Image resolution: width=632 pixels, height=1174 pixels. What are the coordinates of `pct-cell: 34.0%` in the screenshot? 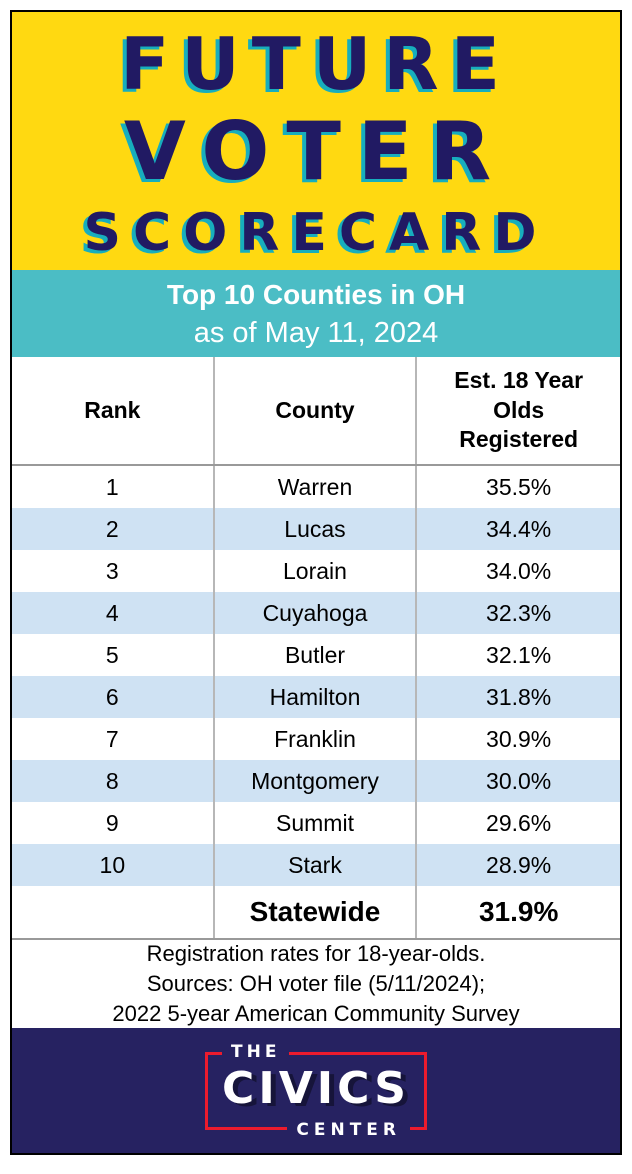 It's located at (519, 570).